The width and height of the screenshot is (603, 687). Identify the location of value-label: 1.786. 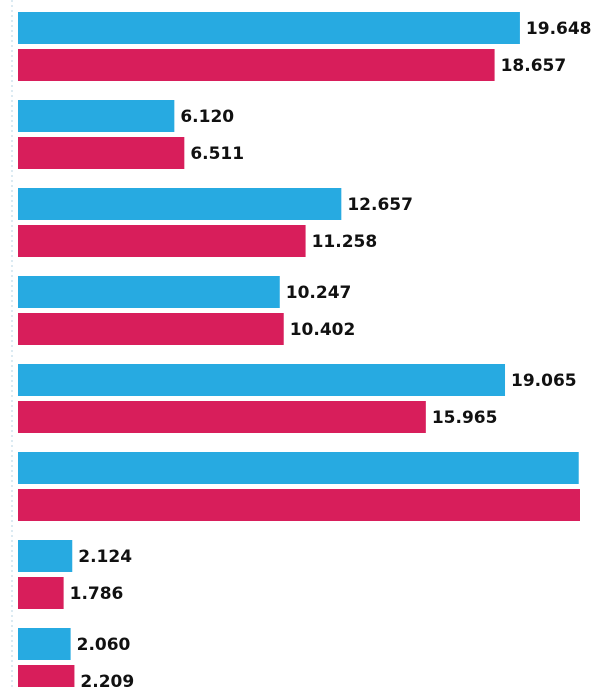
(97, 594).